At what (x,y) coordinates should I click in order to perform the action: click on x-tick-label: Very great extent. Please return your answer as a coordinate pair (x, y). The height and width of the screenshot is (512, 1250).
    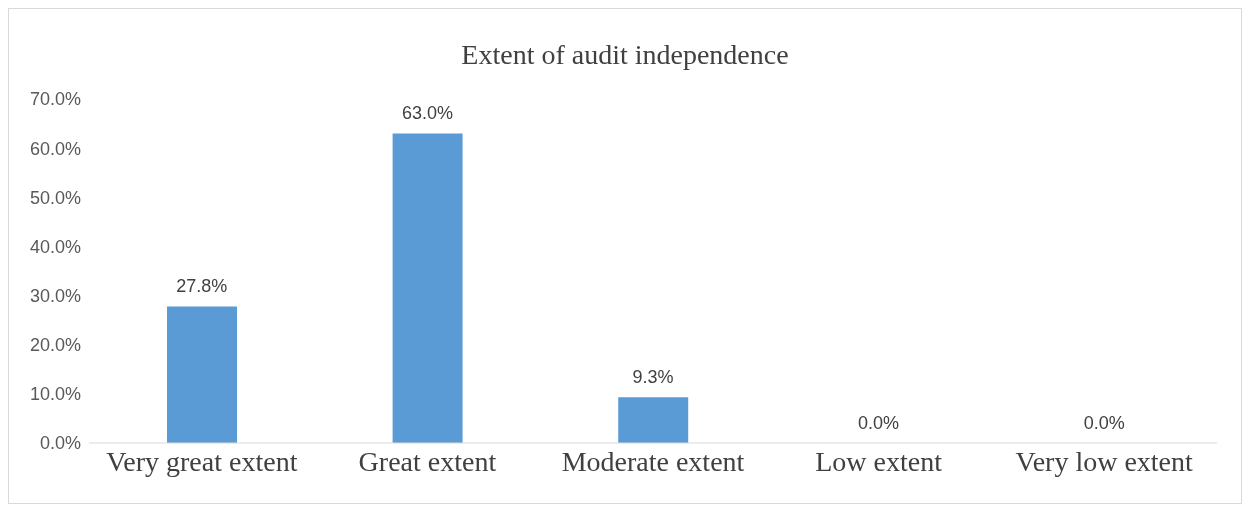
    Looking at the image, I should click on (202, 461).